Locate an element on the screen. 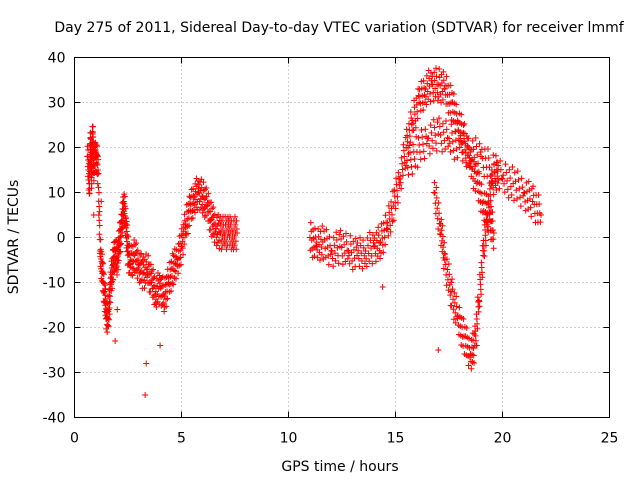  x-tick-label: 25 is located at coordinates (610, 439).